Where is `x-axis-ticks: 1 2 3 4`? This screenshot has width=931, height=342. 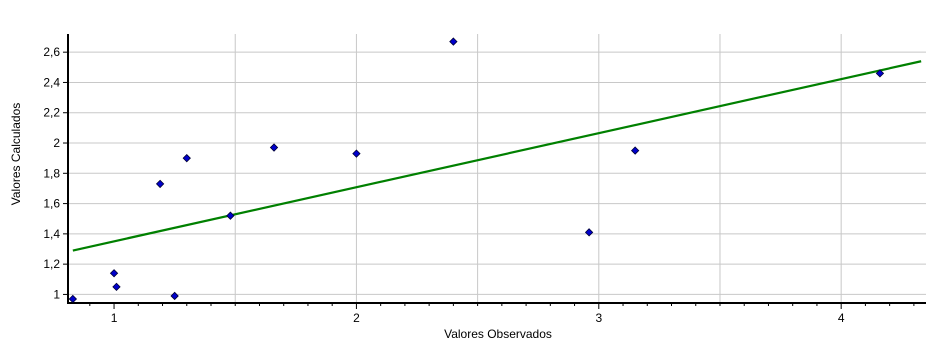 x-axis-ticks: 1 2 3 4 is located at coordinates (502, 314).